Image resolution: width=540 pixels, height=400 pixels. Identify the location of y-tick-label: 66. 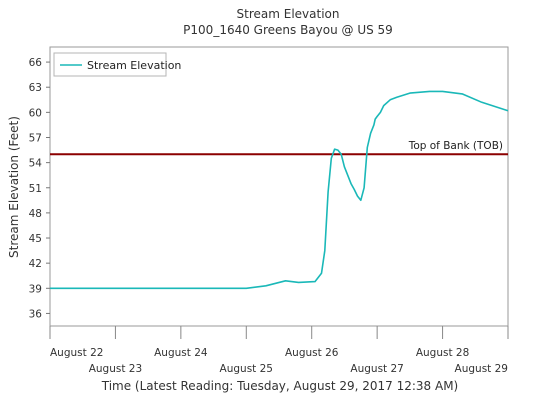
(36, 63).